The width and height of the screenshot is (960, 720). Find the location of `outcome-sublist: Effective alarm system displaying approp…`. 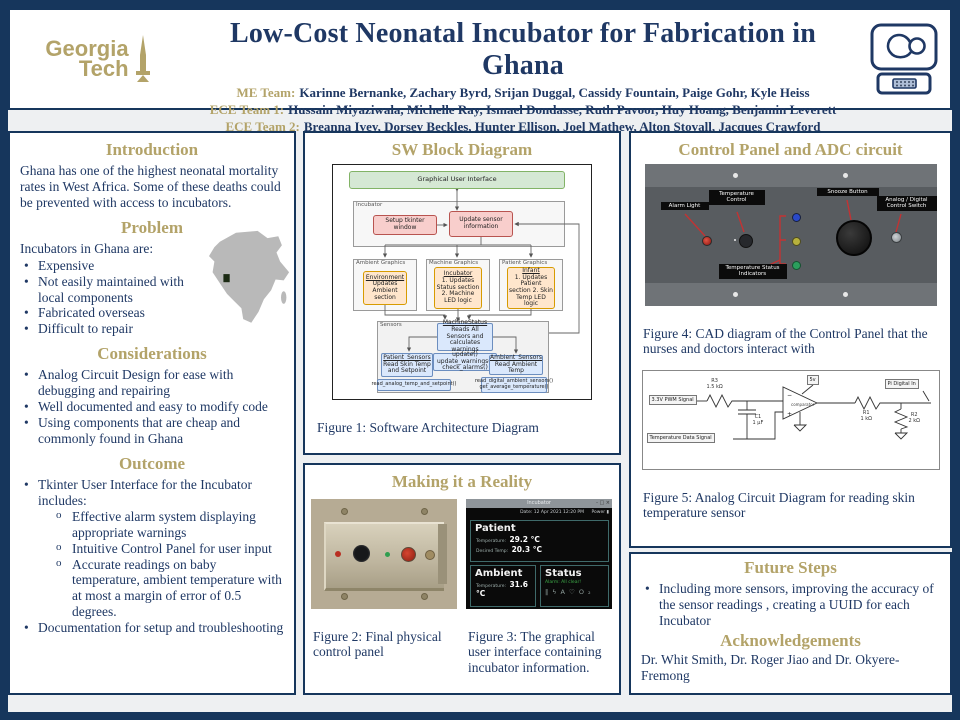

outcome-sublist: Effective alarm system displaying approp… is located at coordinates (162, 564).